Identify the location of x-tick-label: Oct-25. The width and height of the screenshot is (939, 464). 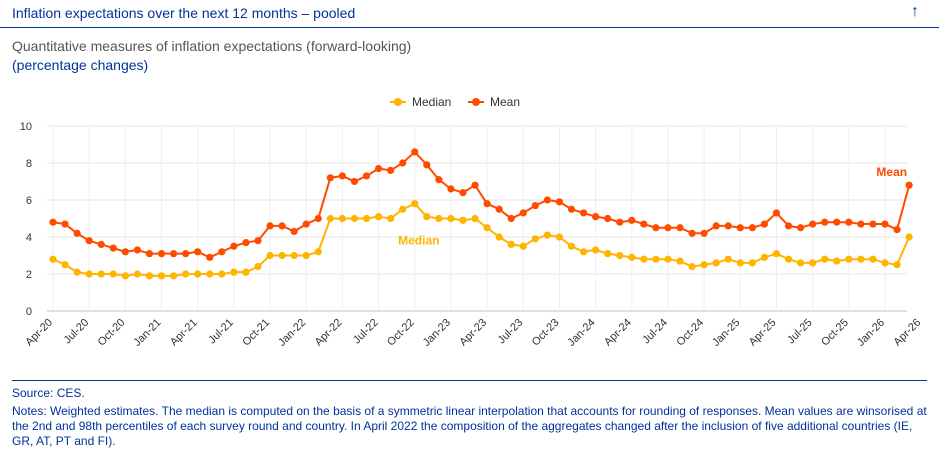
(835, 333).